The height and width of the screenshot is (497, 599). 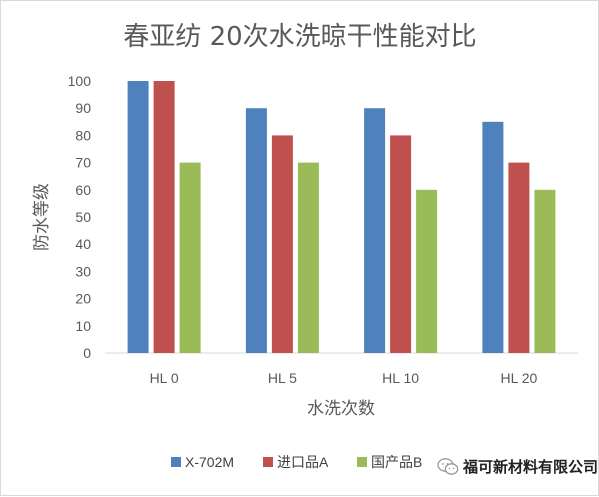 What do you see at coordinates (83, 299) in the screenshot?
I see `y-tick-label: 20` at bounding box center [83, 299].